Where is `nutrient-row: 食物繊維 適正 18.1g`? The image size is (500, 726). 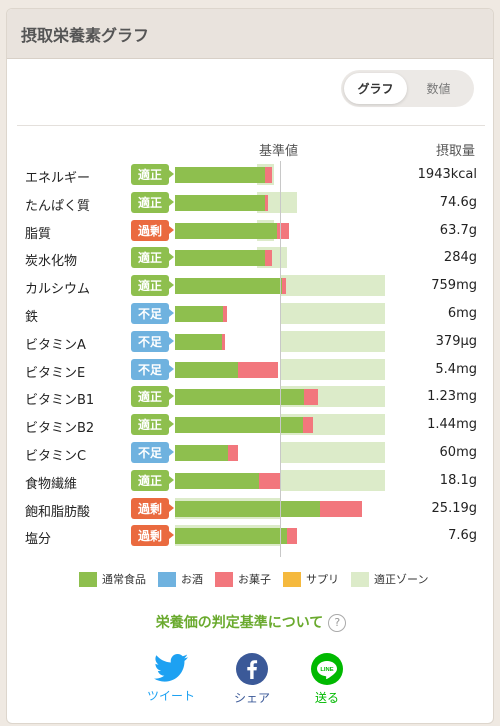 nutrient-row: 食物繊維 適正 18.1g is located at coordinates (250, 481).